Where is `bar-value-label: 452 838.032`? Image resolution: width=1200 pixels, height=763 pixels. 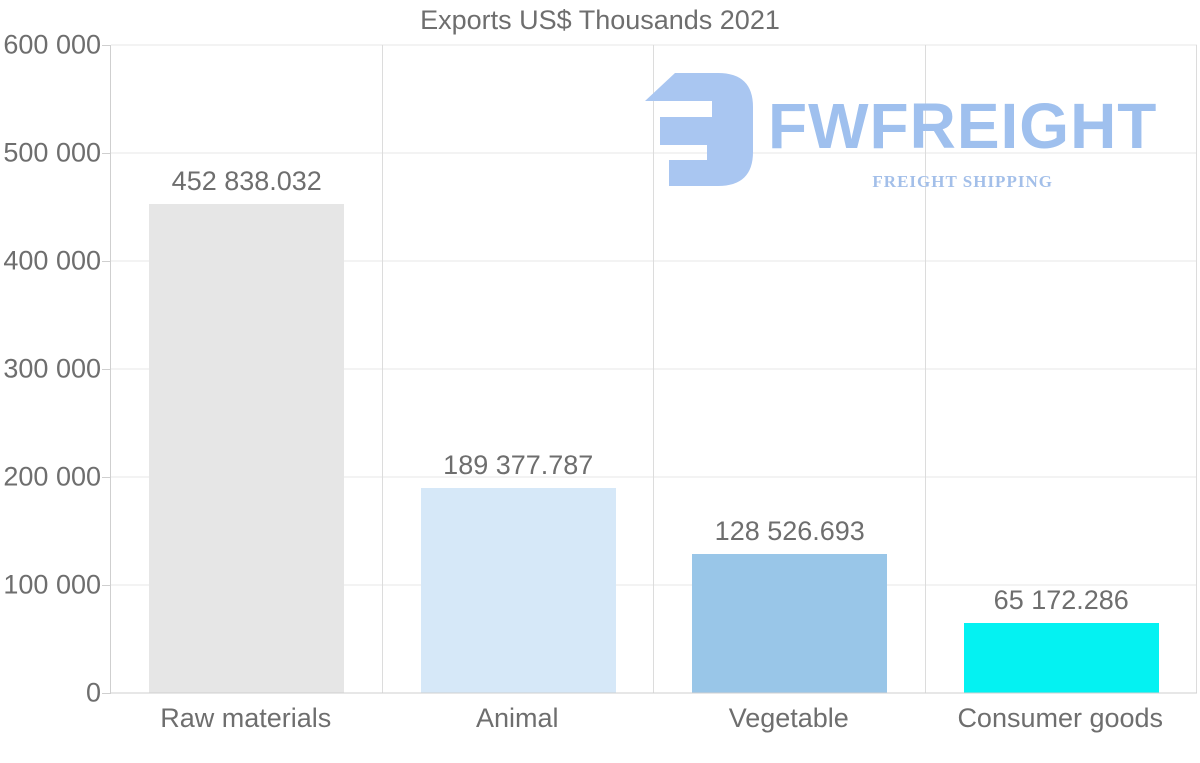 bar-value-label: 452 838.032 is located at coordinates (246, 180).